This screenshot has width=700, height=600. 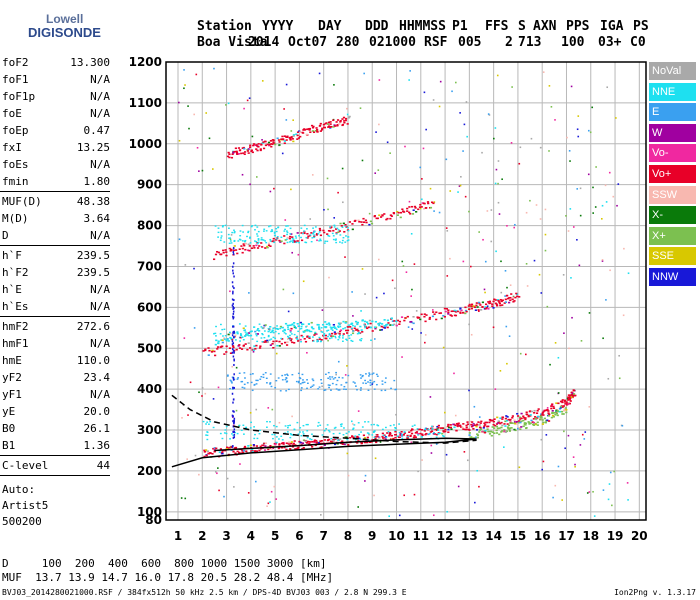 I want to click on digisonde-logo: Lowell DIGISONDE, so click(x=61, y=28).